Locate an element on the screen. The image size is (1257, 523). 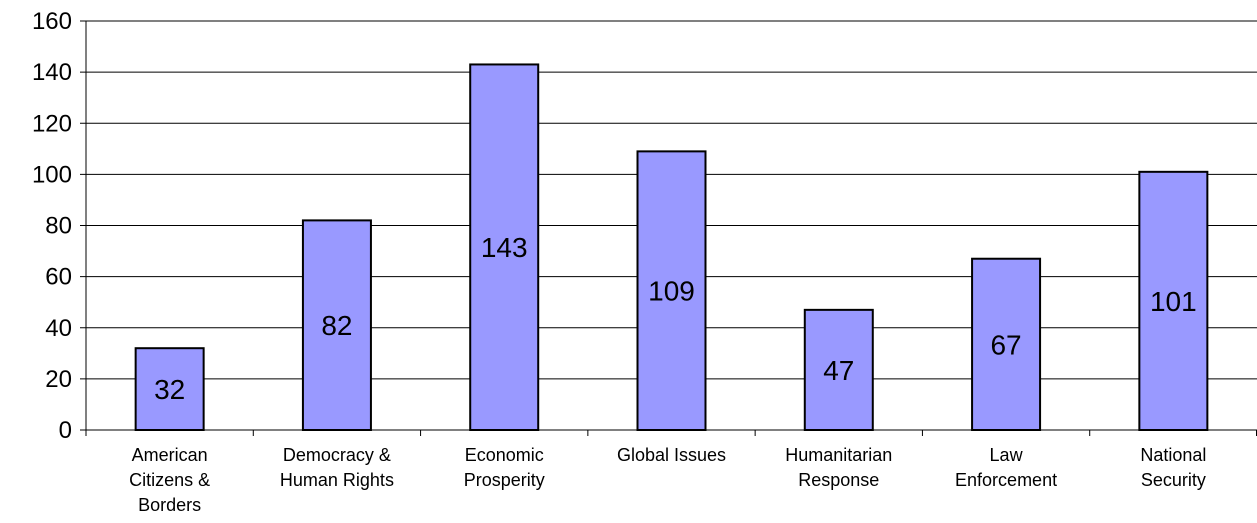
x-category-label-line: Democracy & is located at coordinates (337, 455).